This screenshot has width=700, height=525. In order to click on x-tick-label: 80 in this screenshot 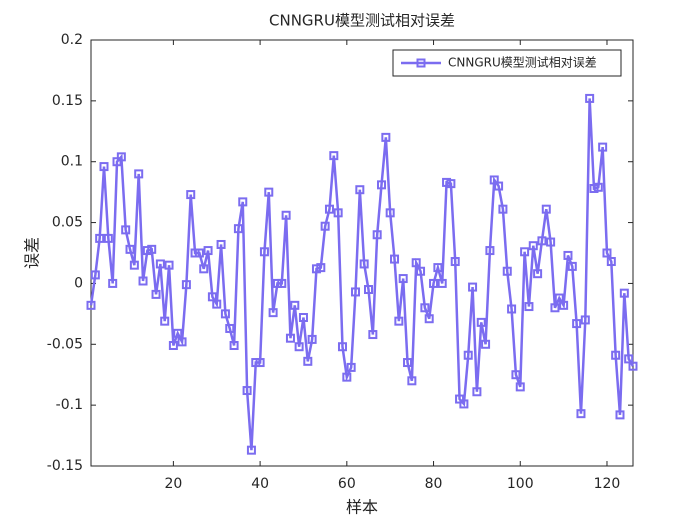, I will do `click(434, 484)`.